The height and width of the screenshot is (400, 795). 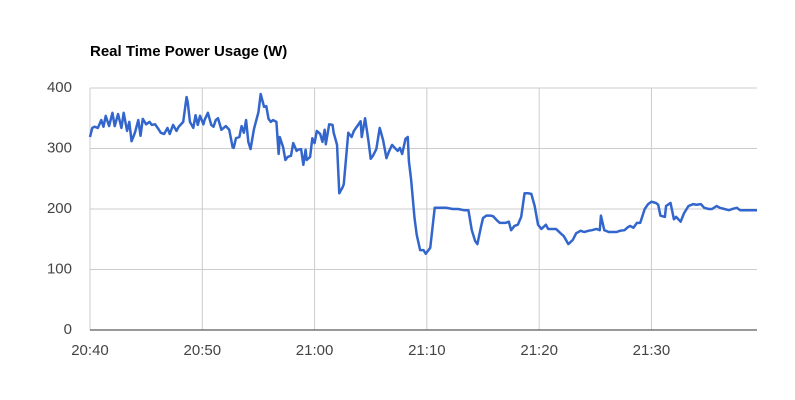 What do you see at coordinates (203, 350) in the screenshot?
I see `x-tick-label: 20:50` at bounding box center [203, 350].